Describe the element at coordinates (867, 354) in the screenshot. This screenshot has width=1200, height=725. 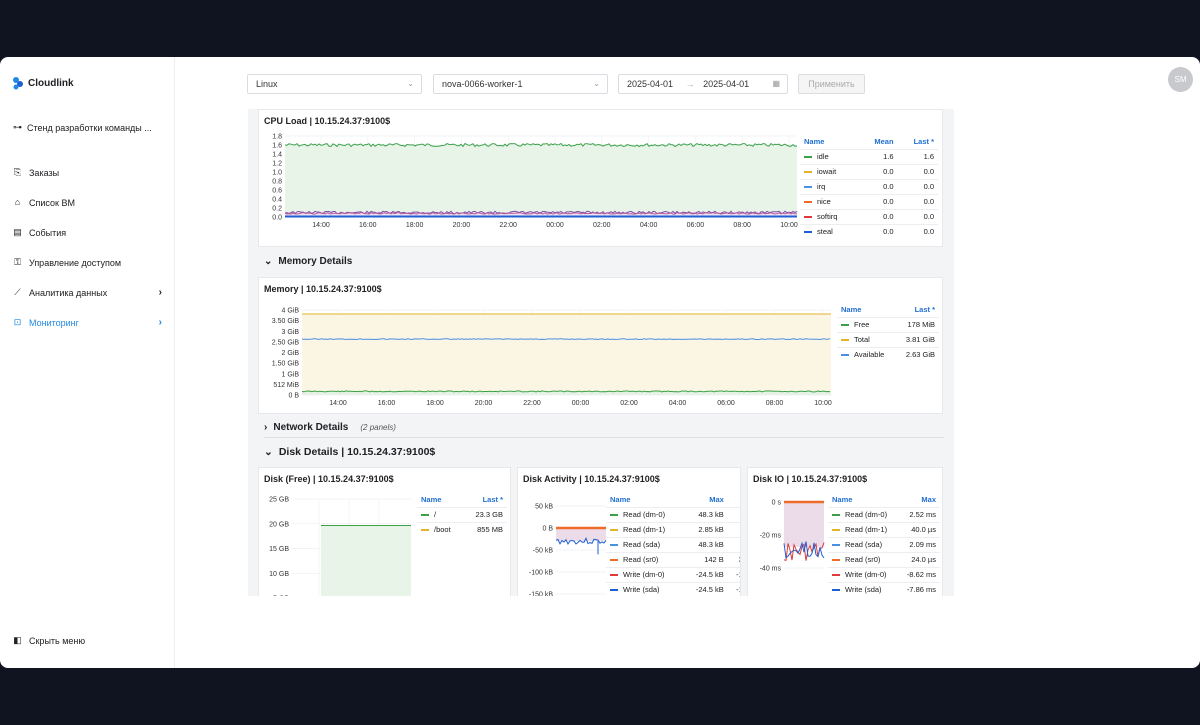
I see `legend-series-name: Available` at that location.